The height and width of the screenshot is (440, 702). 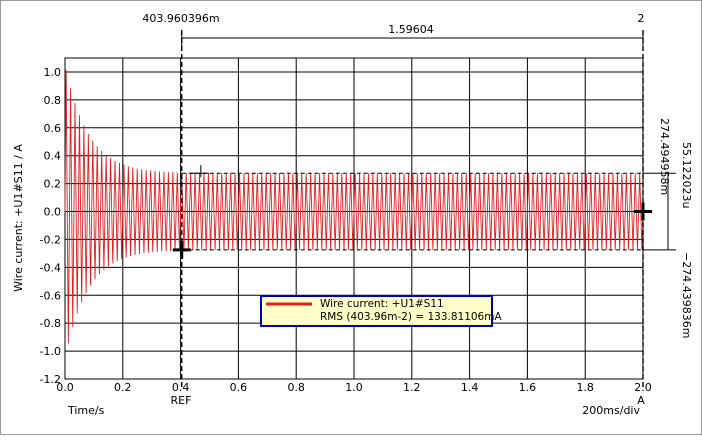 What do you see at coordinates (53, 156) in the screenshot?
I see `y-tick-label: 0.4` at bounding box center [53, 156].